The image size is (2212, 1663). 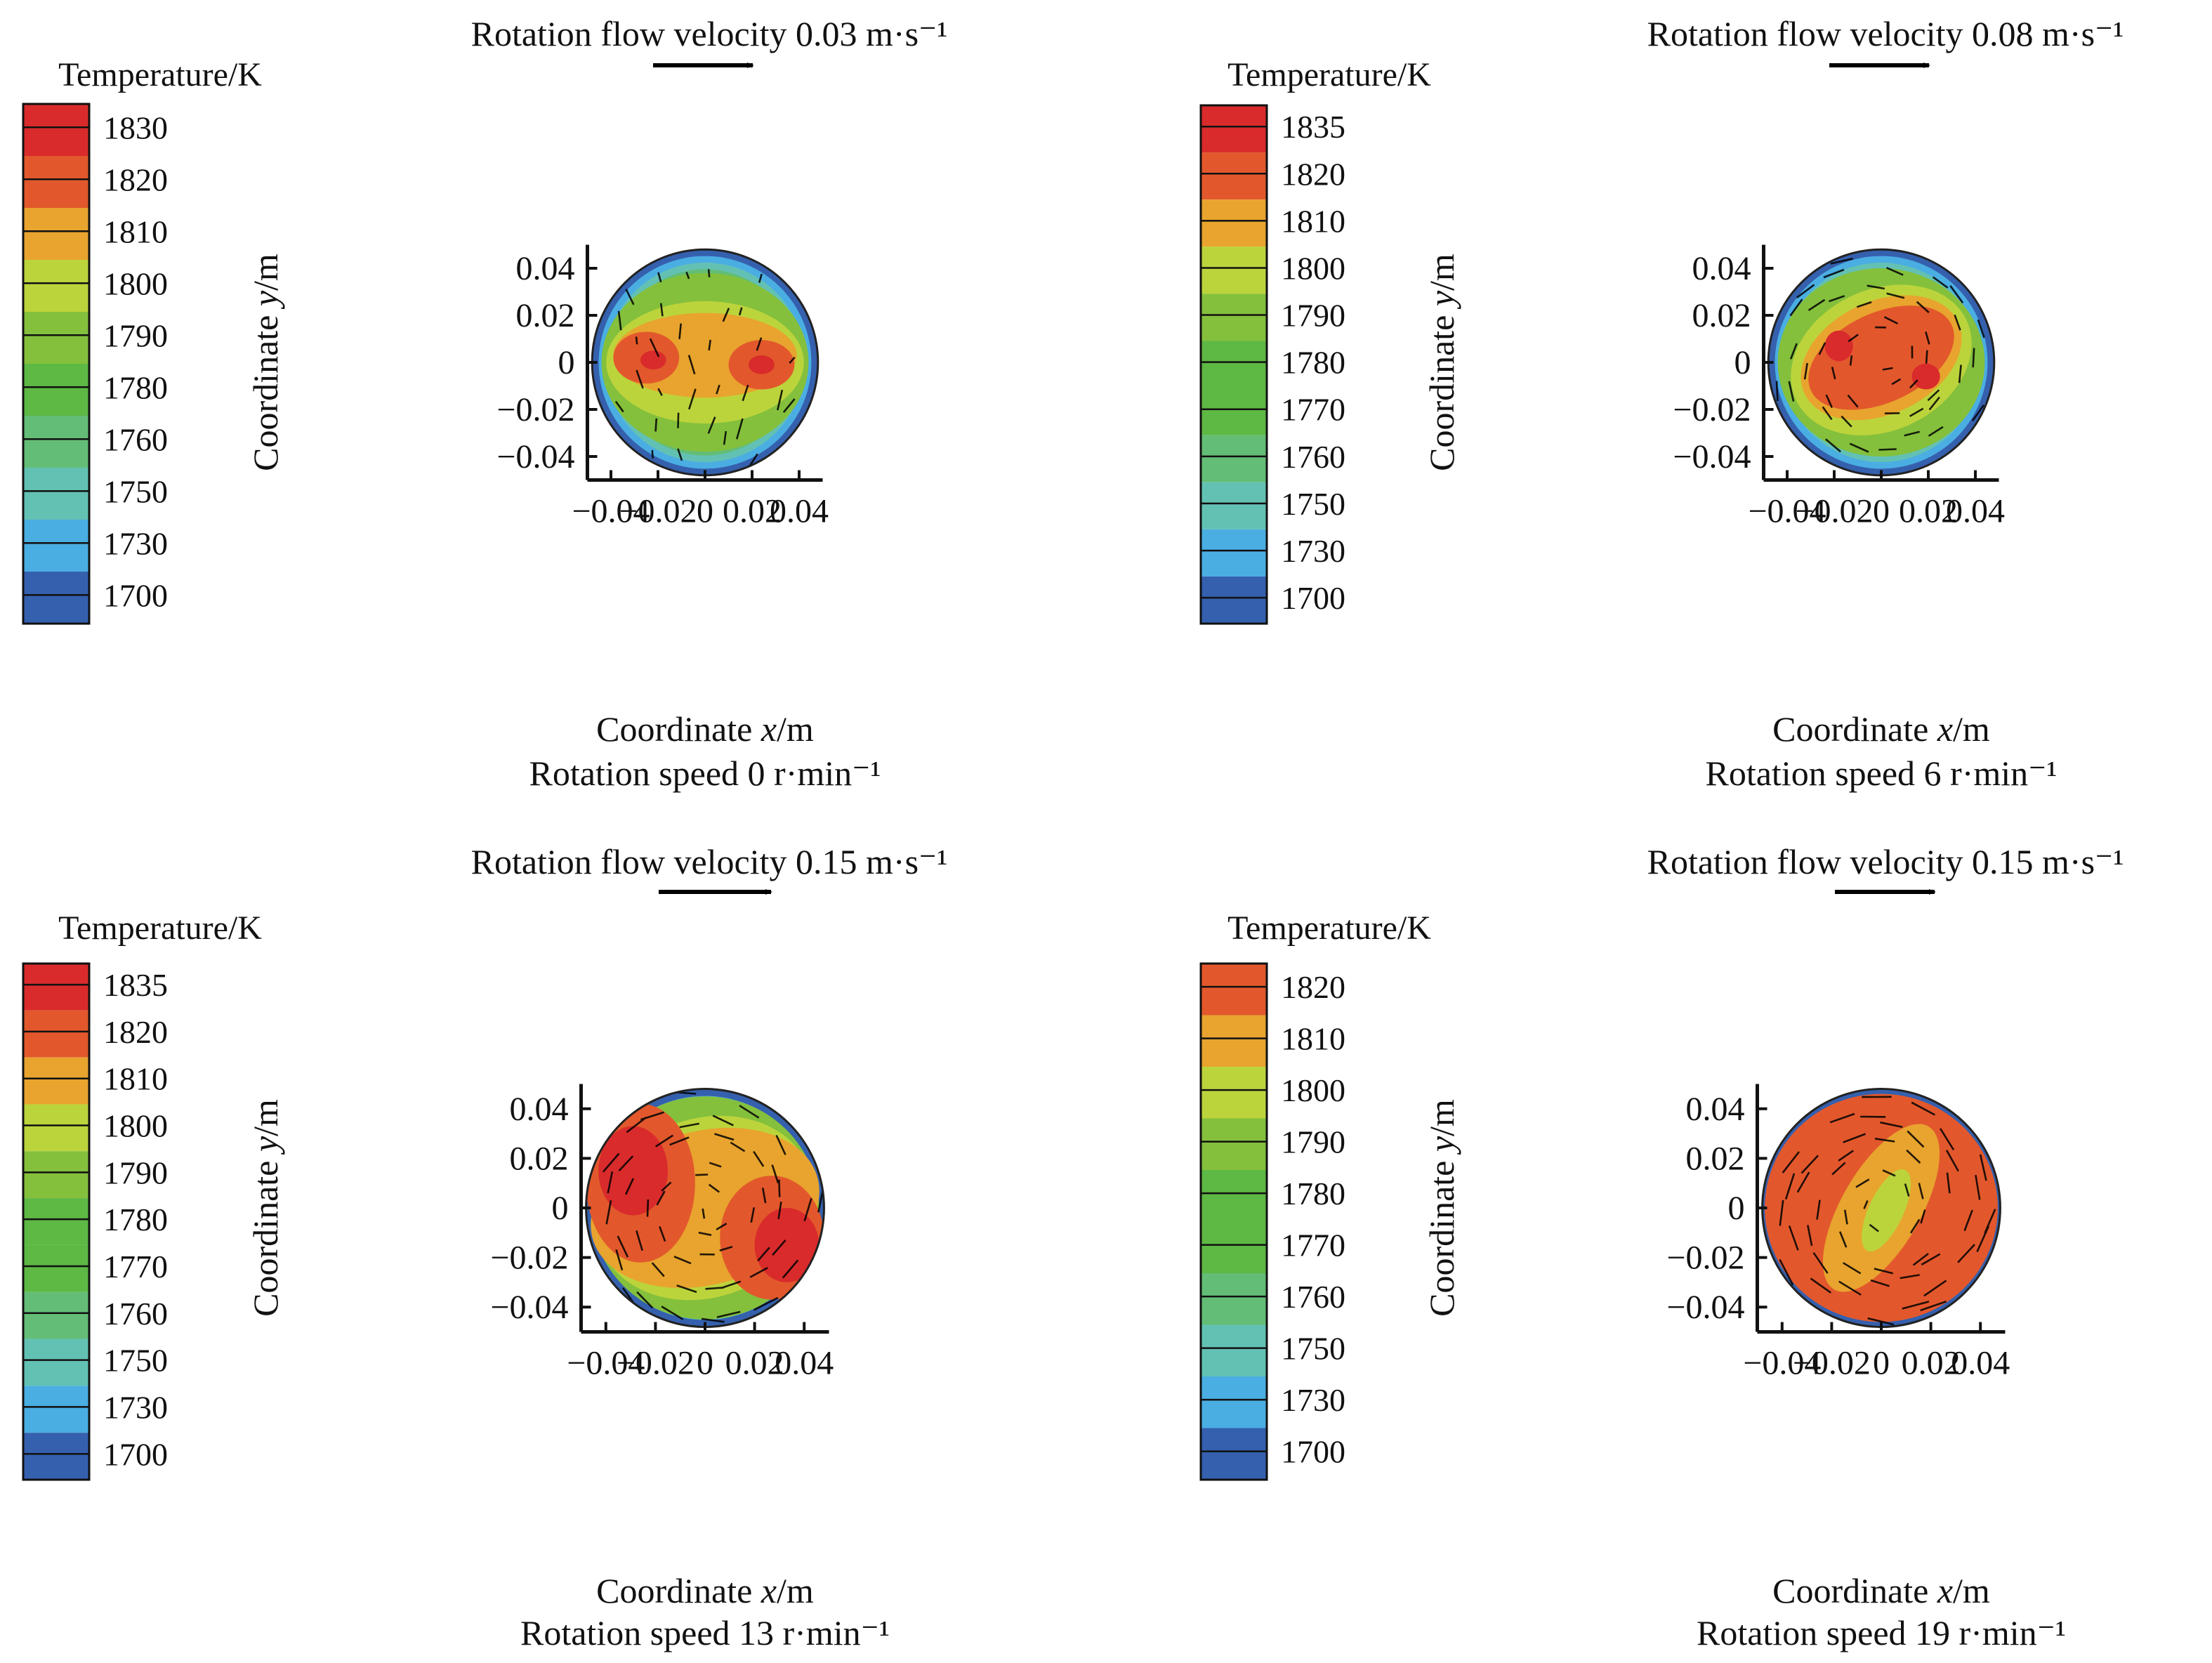 What do you see at coordinates (1313, 598) in the screenshot?
I see `legend-label: 1700` at bounding box center [1313, 598].